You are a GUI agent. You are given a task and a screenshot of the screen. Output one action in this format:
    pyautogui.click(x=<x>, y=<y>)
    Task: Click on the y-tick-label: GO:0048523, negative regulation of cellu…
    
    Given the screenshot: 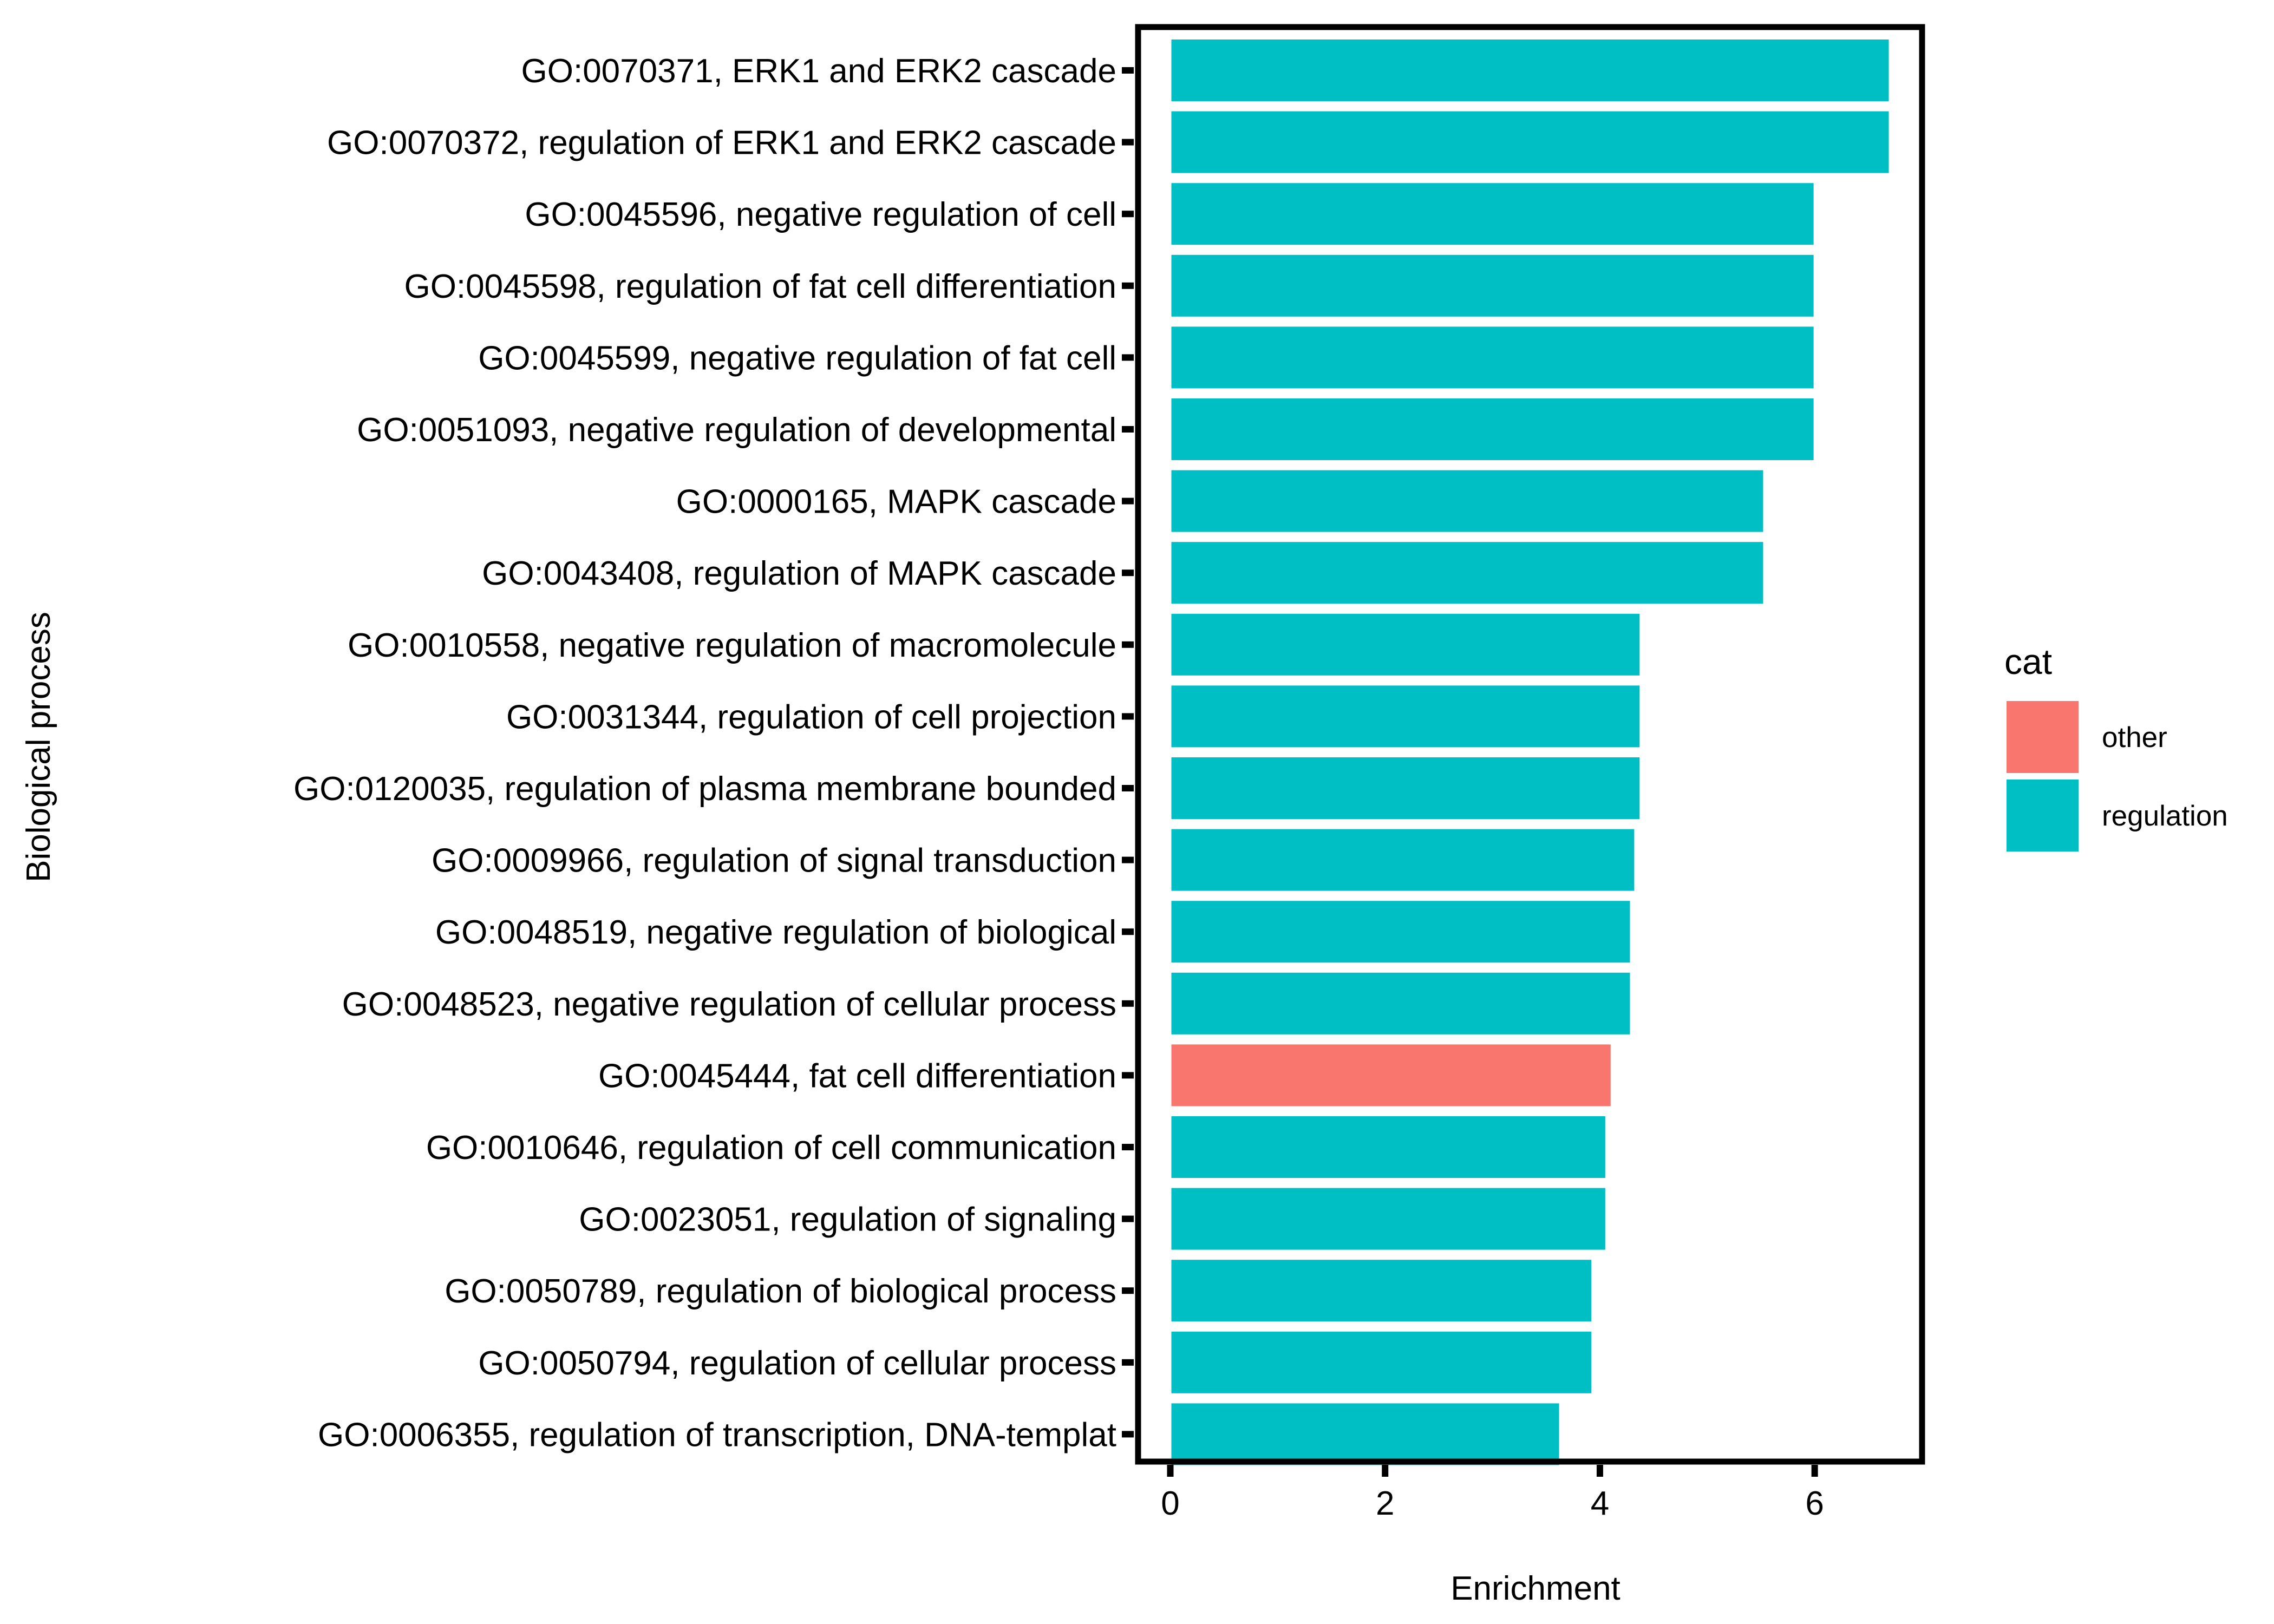 What is the action you would take?
    pyautogui.click(x=729, y=1004)
    